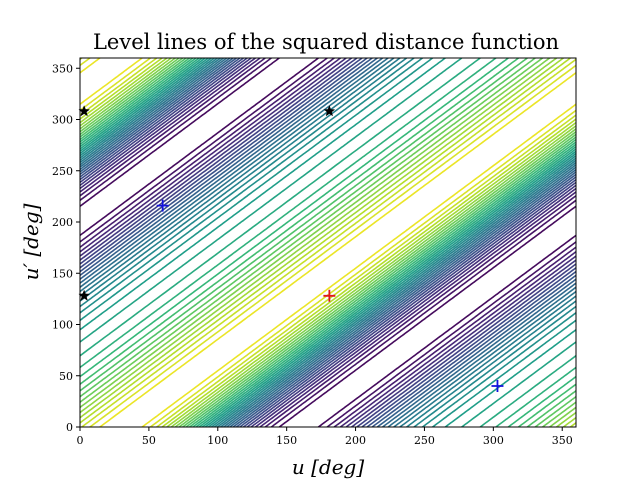 The height and width of the screenshot is (480, 640). Describe the element at coordinates (325, 437) in the screenshot. I see `x-axis-ticks: 0 50 100 150 200 250 300 350` at that location.